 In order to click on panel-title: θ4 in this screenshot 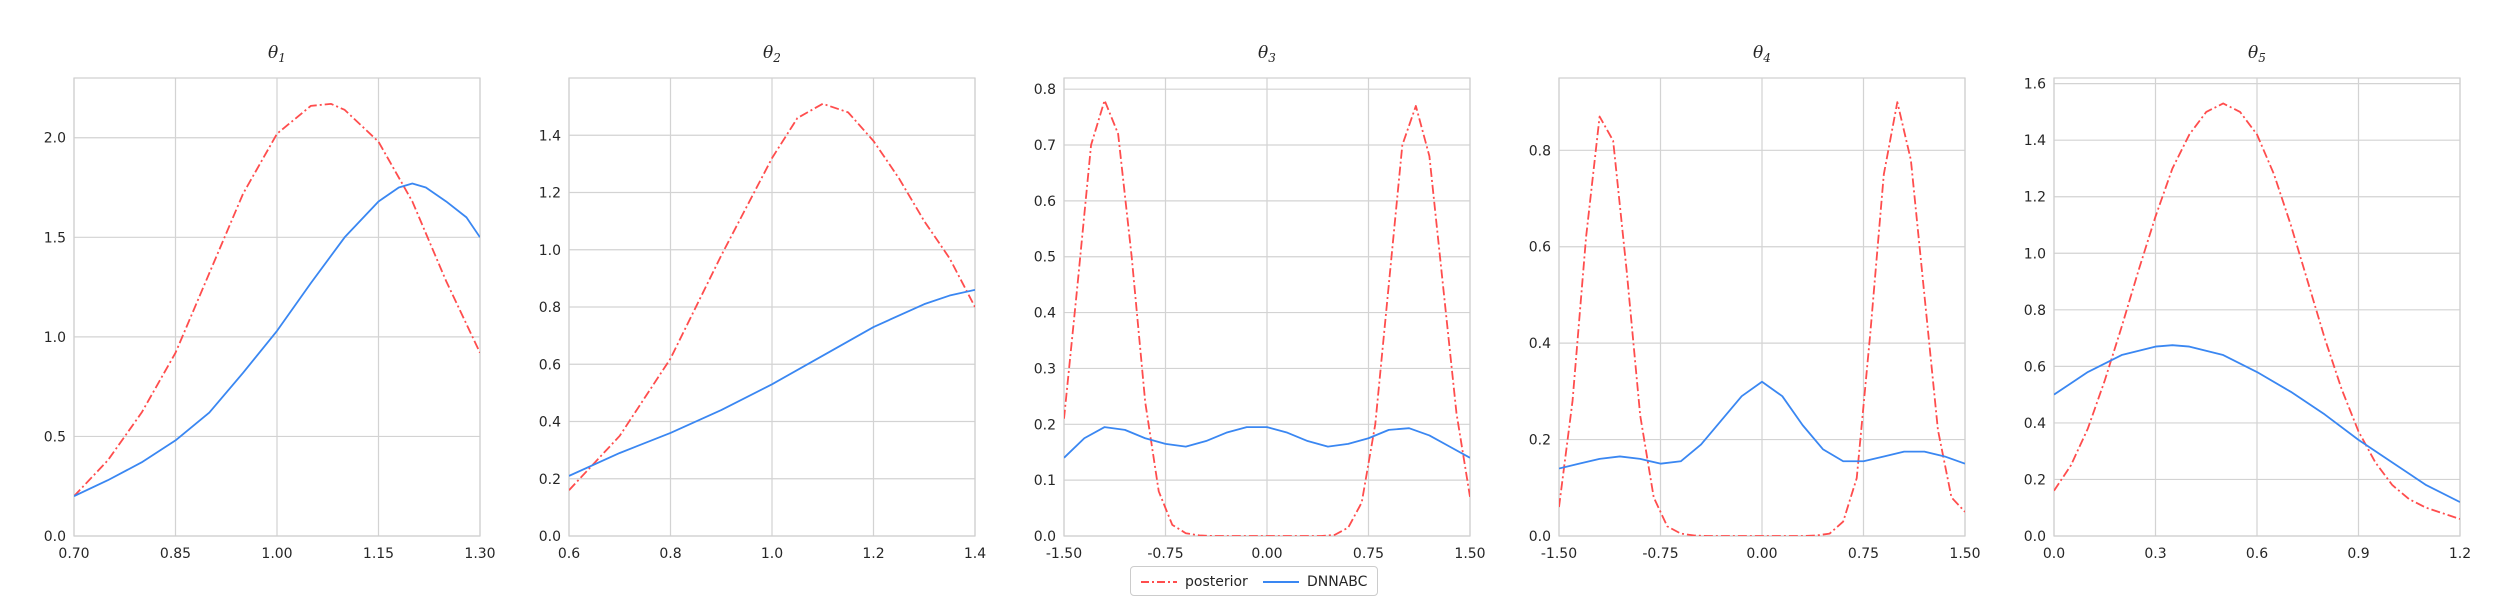, I will do `click(1762, 54)`.